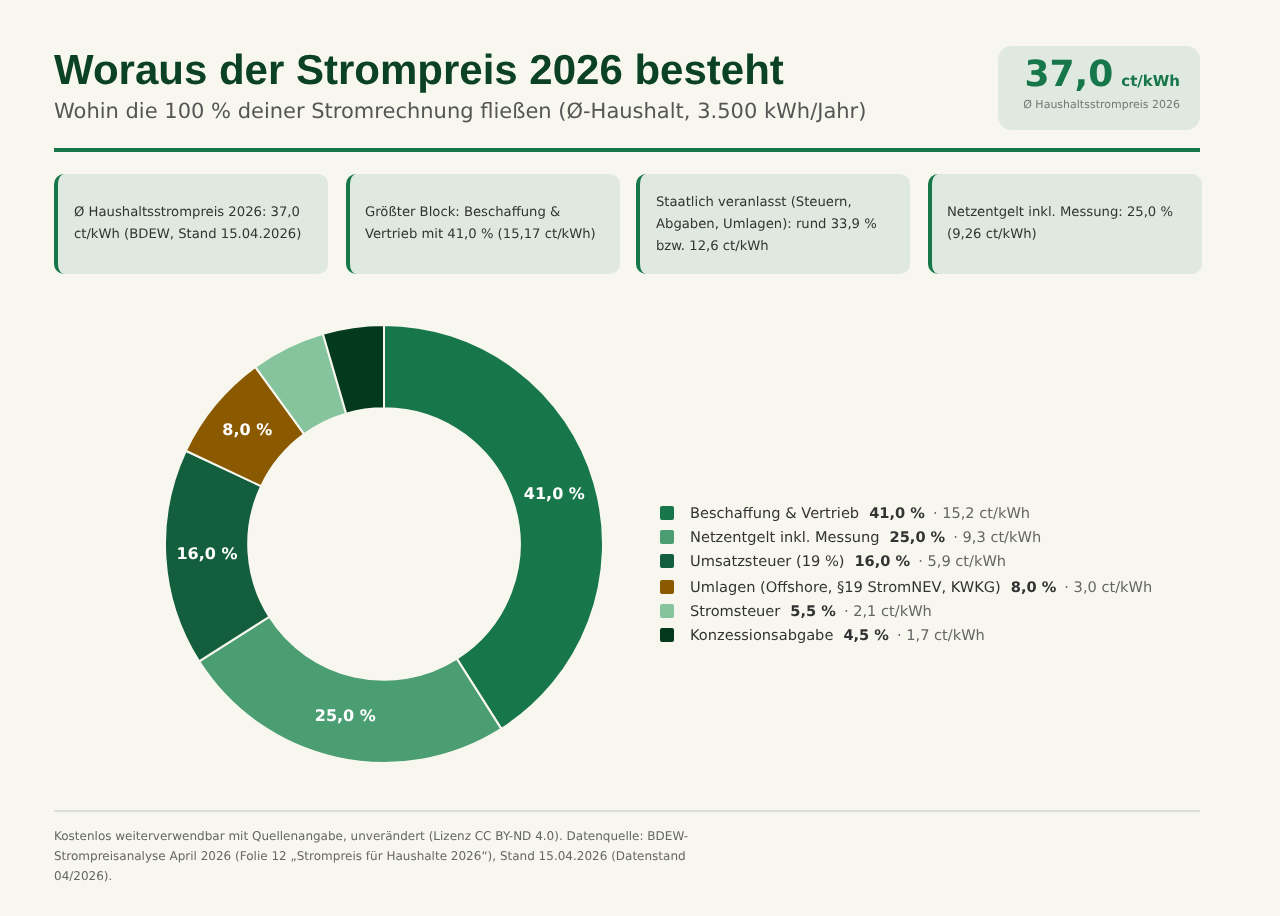 The image size is (1280, 916). Describe the element at coordinates (247, 430) in the screenshot. I see `data-label: 8,0 %` at that location.